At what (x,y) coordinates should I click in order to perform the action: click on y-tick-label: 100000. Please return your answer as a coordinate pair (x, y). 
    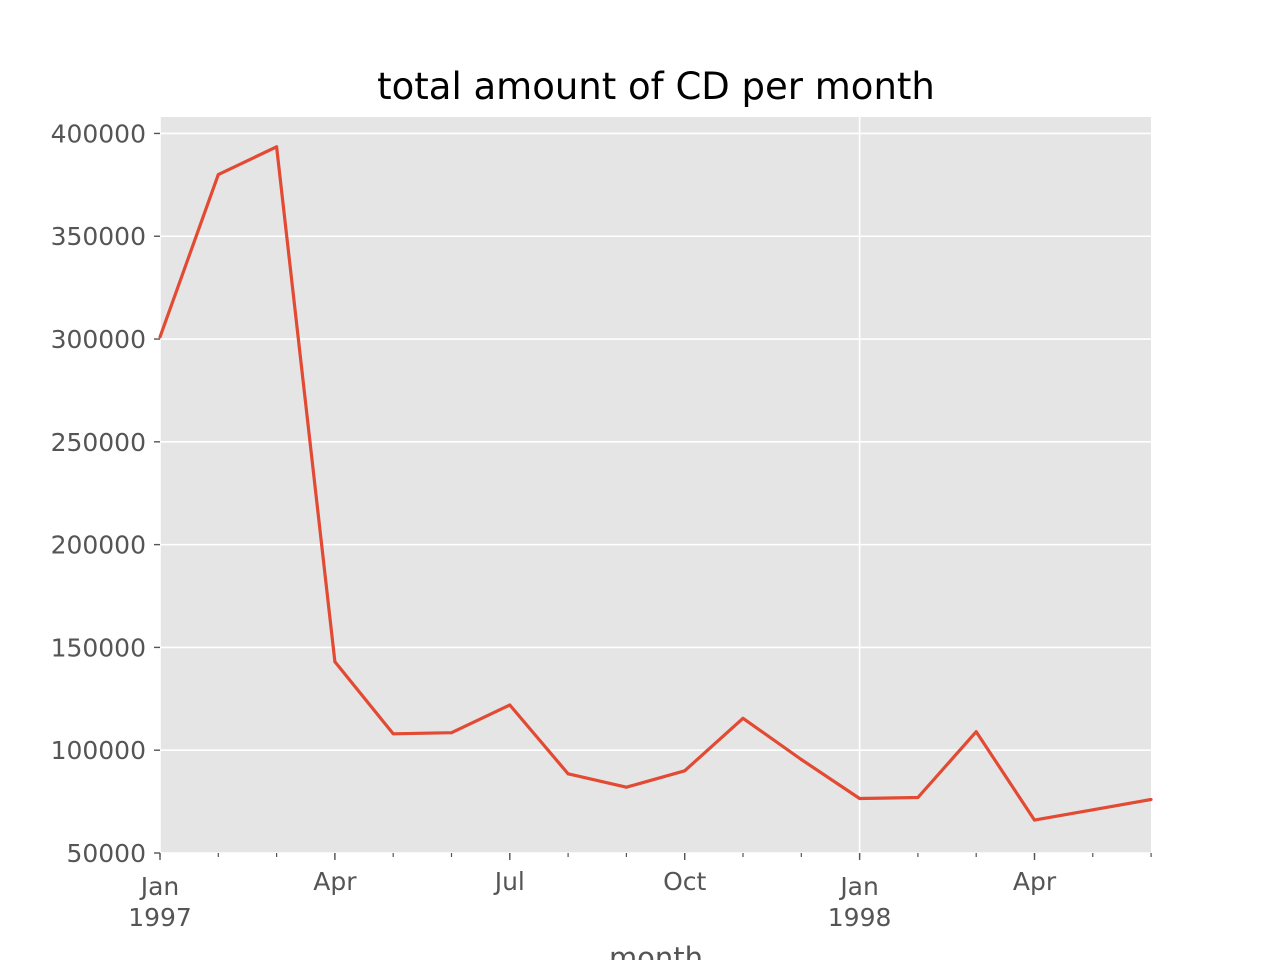
    Looking at the image, I should click on (98, 750).